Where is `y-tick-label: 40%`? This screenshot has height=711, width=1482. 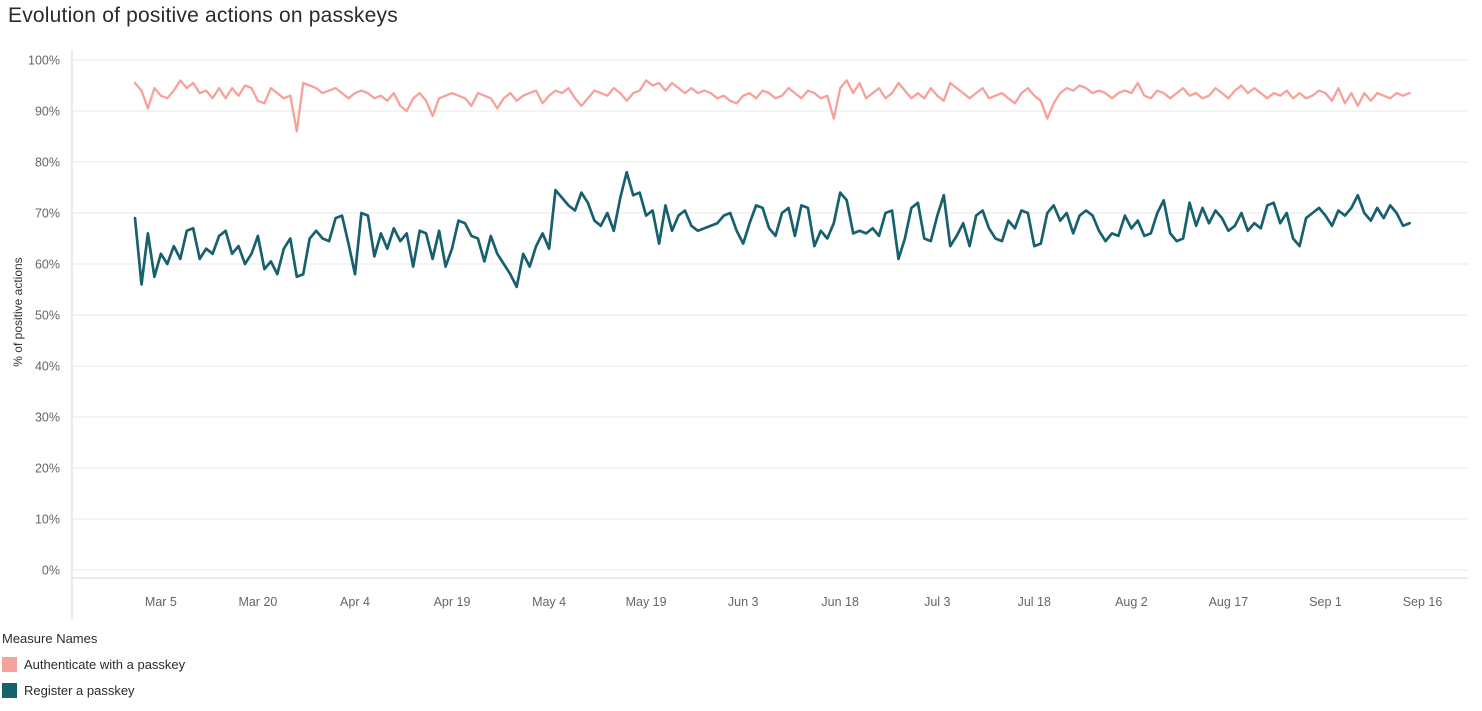 y-tick-label: 40% is located at coordinates (47, 367).